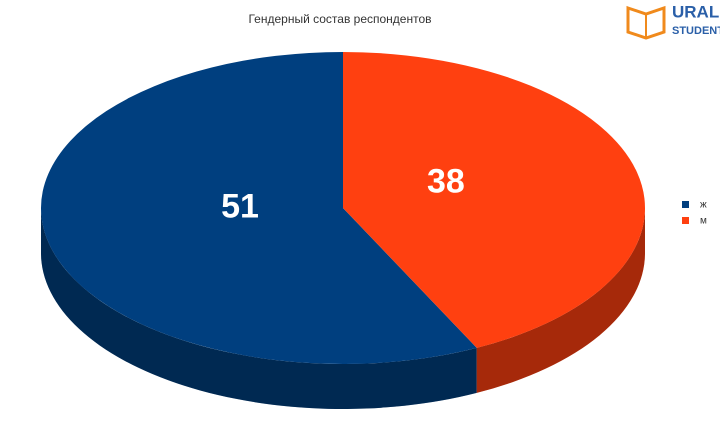  I want to click on chart-title: Гендерный состав респондентов, so click(339, 19).